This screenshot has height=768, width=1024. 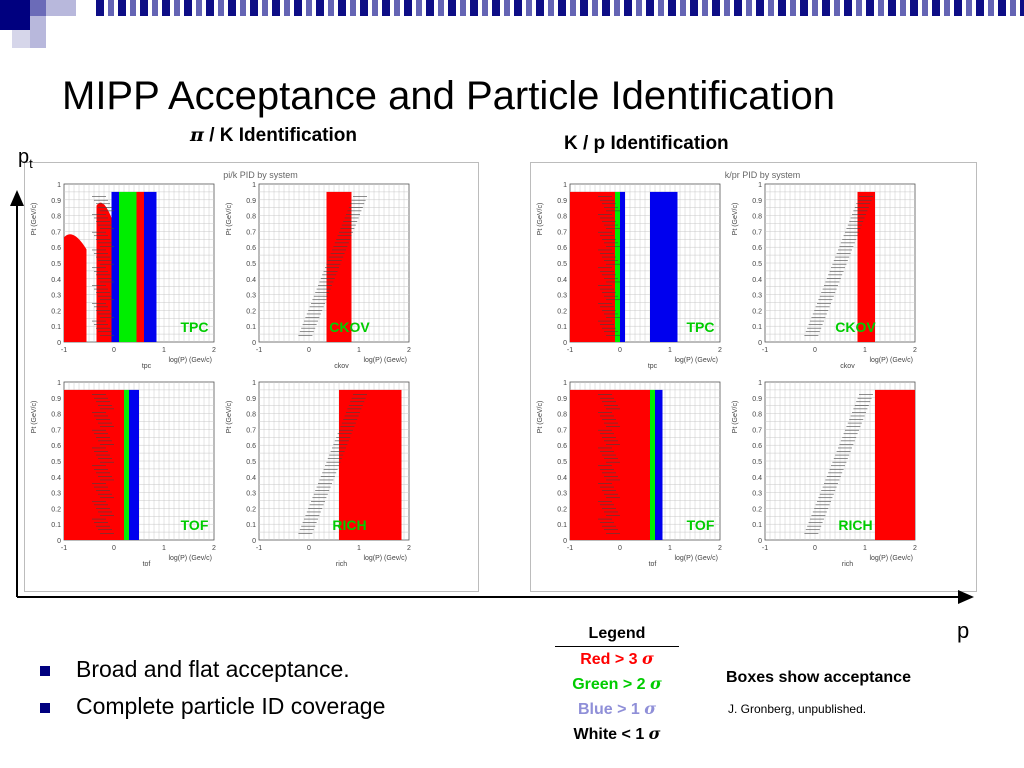 What do you see at coordinates (617, 708) in the screenshot?
I see `legend-item-blue: Blue > 1 σ` at bounding box center [617, 708].